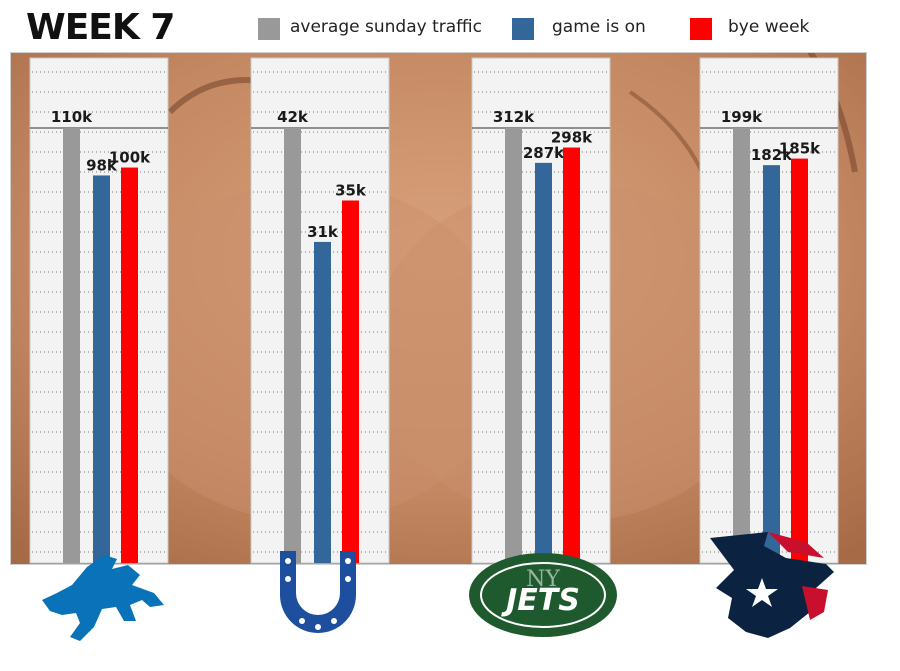 This screenshot has width=900, height=671. I want to click on data-label: 182k, so click(772, 155).